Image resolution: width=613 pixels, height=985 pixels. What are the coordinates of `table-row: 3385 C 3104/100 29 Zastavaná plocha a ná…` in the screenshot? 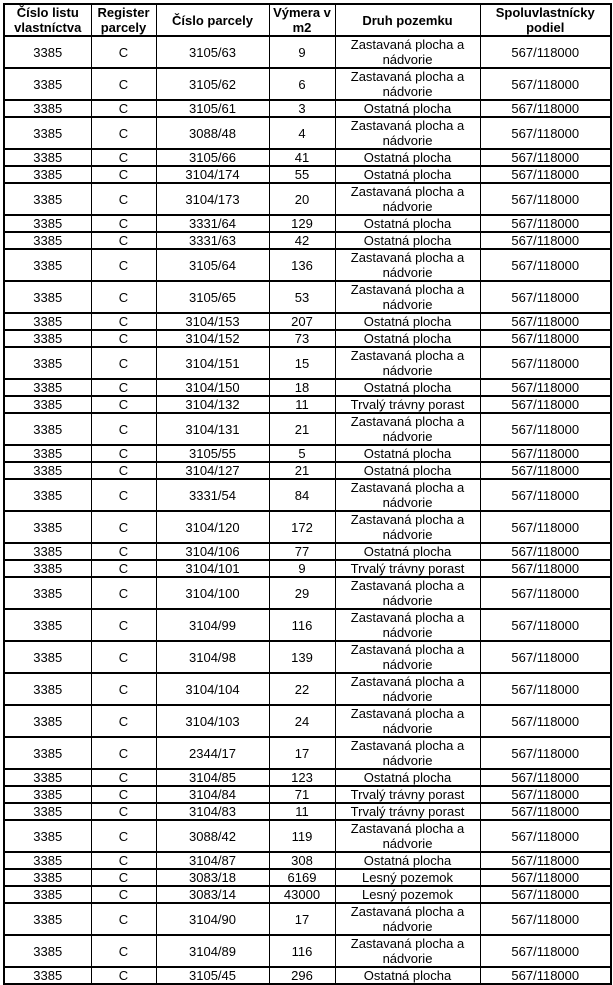 It's located at (307, 593).